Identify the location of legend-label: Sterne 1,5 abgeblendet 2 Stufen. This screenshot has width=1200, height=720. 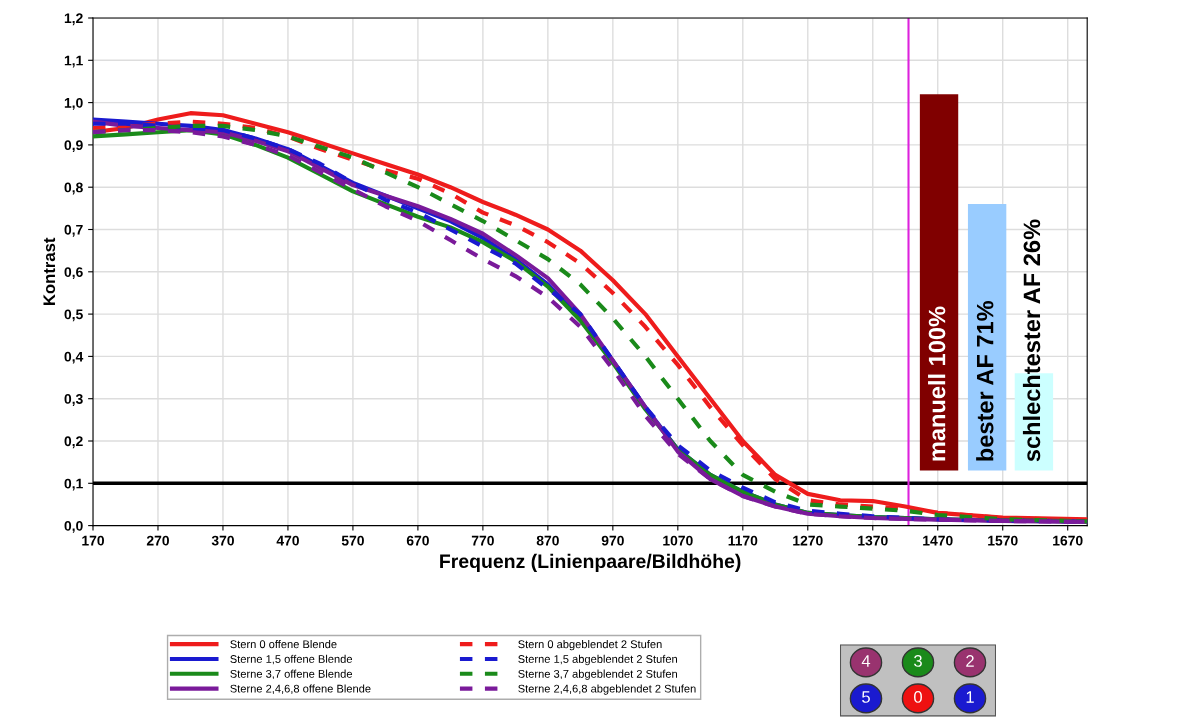
(597, 660).